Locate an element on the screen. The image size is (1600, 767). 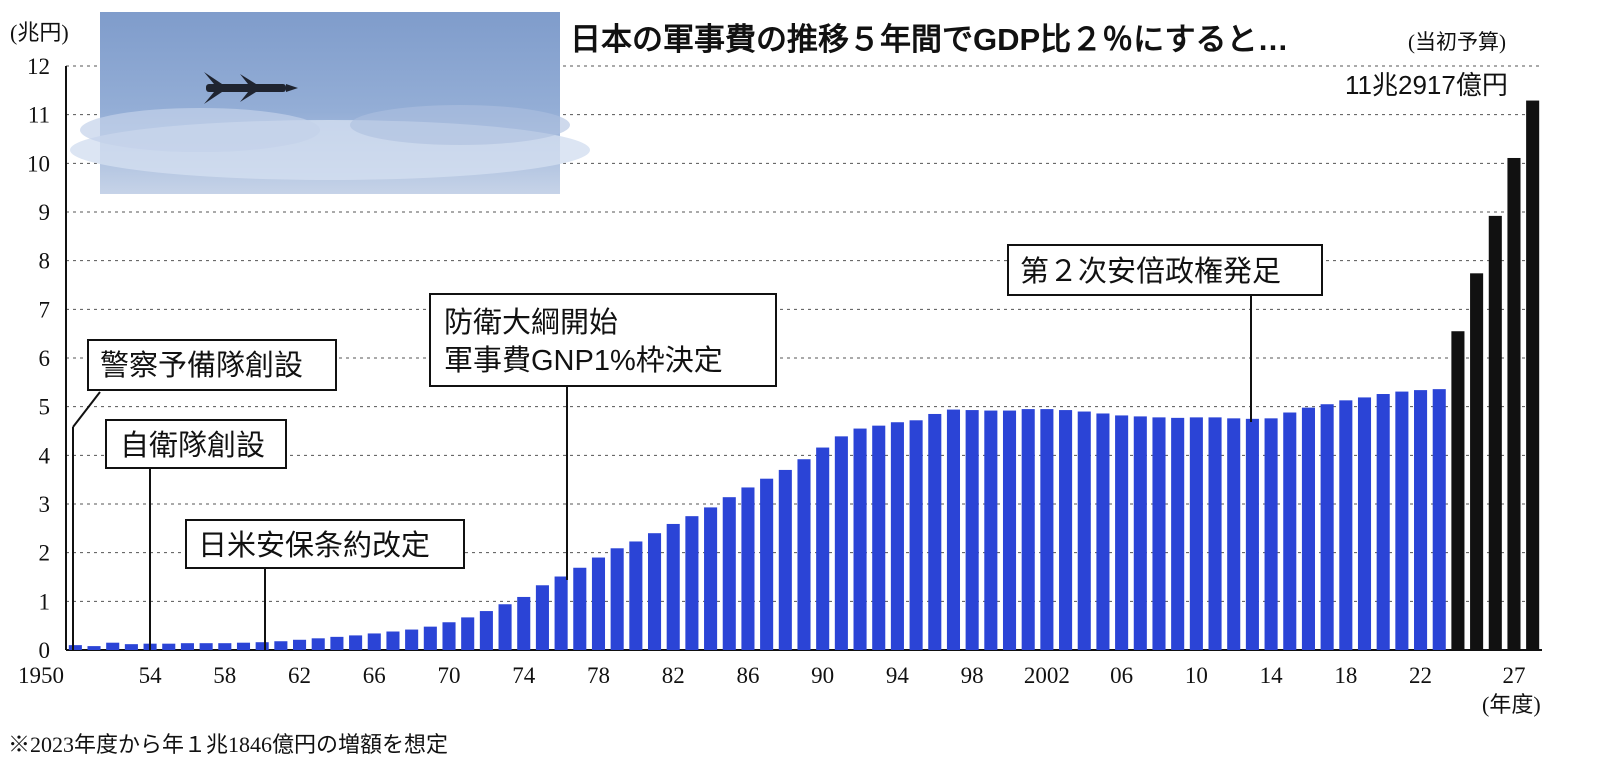
x-tick-label: 10 is located at coordinates (1196, 675).